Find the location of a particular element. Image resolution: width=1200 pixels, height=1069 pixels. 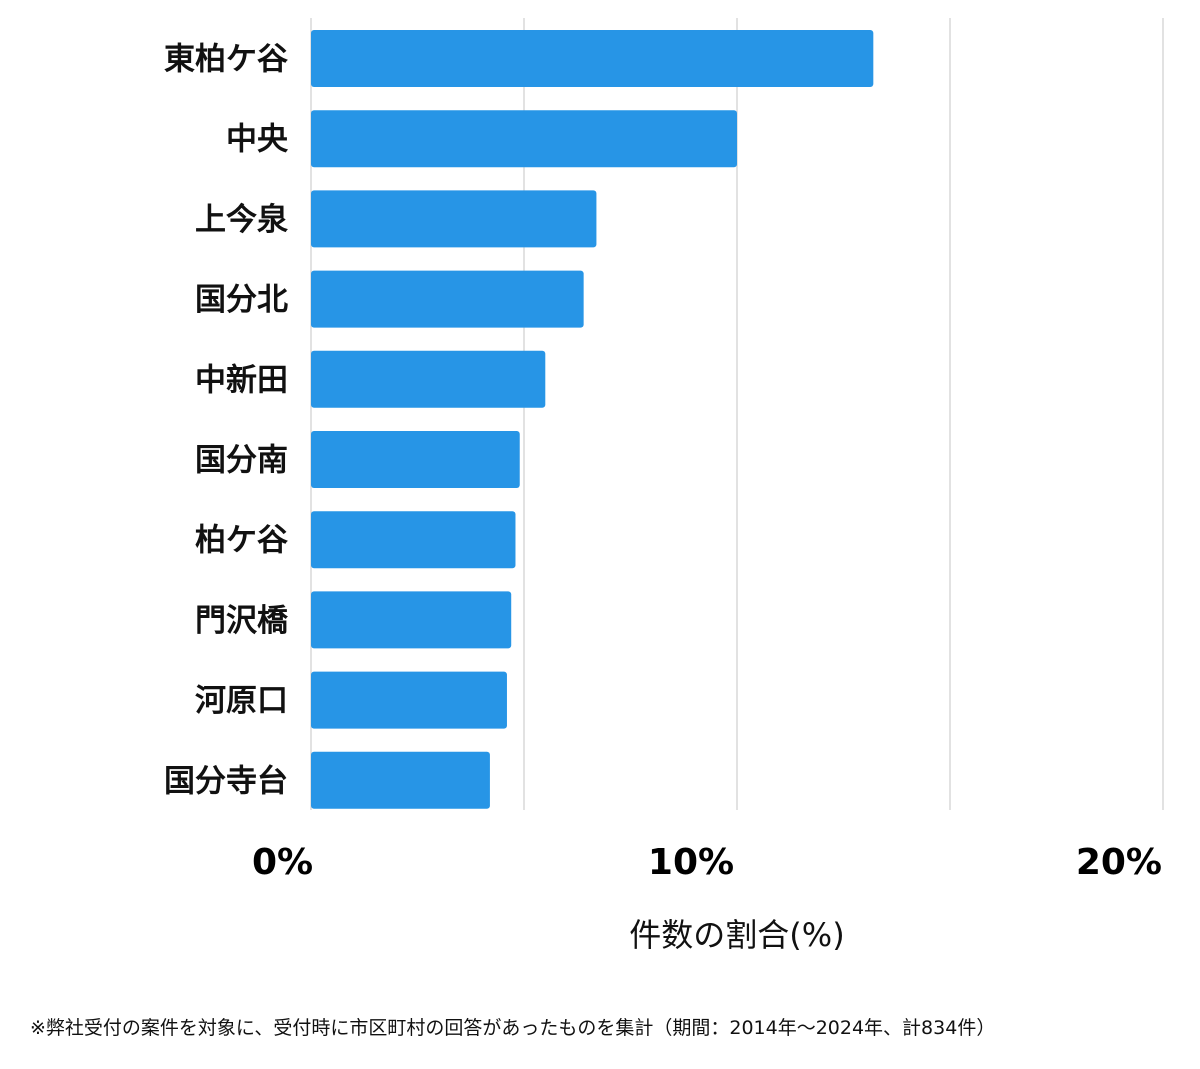

category-label: 中央 is located at coordinates (257, 140).